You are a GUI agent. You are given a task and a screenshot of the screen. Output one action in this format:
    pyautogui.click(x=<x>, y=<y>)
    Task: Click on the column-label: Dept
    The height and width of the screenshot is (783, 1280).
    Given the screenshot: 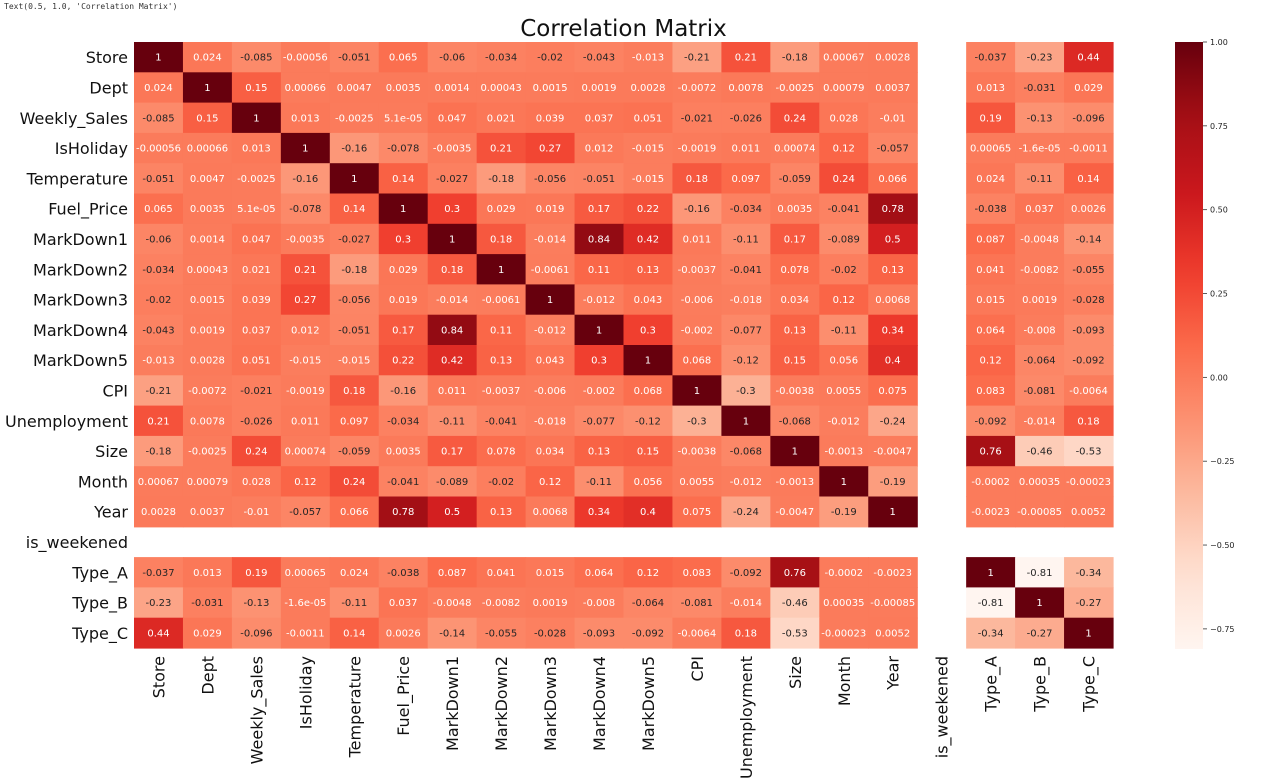 What is the action you would take?
    pyautogui.click(x=207, y=675)
    